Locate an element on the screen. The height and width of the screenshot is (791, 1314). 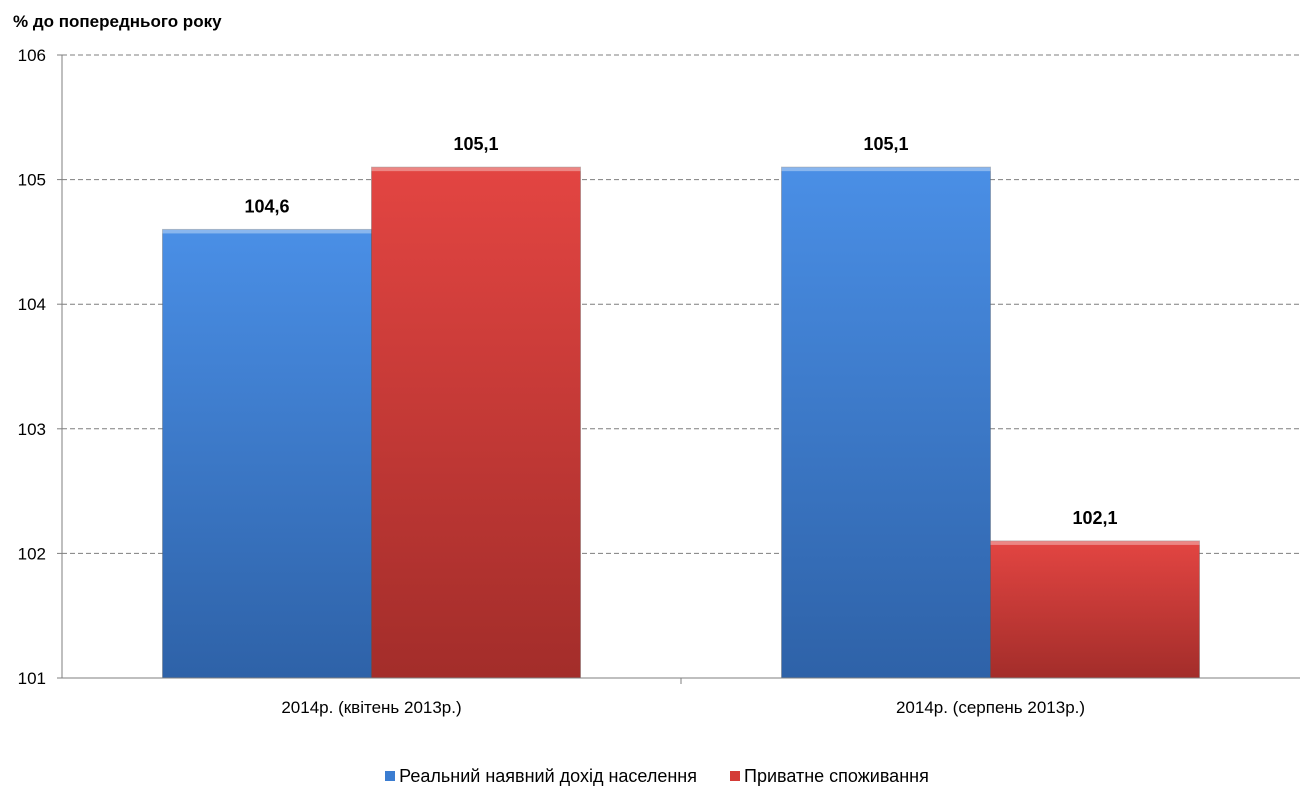
y-tick-label: 105 is located at coordinates (32, 180).